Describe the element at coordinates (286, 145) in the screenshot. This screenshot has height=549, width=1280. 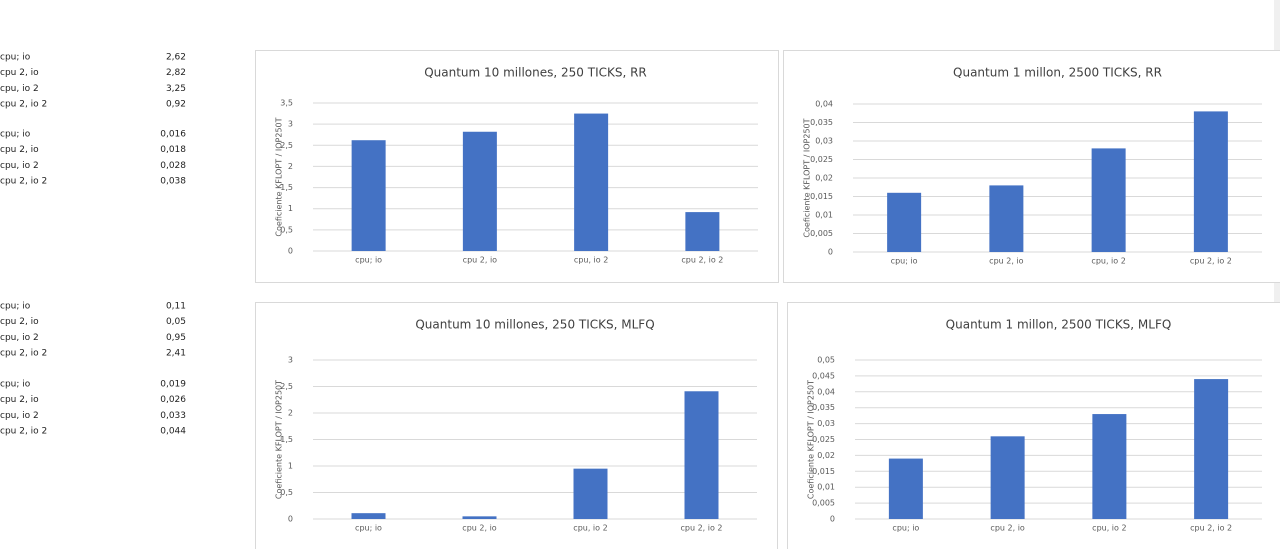
I see `y-tick-label: 2,5` at that location.